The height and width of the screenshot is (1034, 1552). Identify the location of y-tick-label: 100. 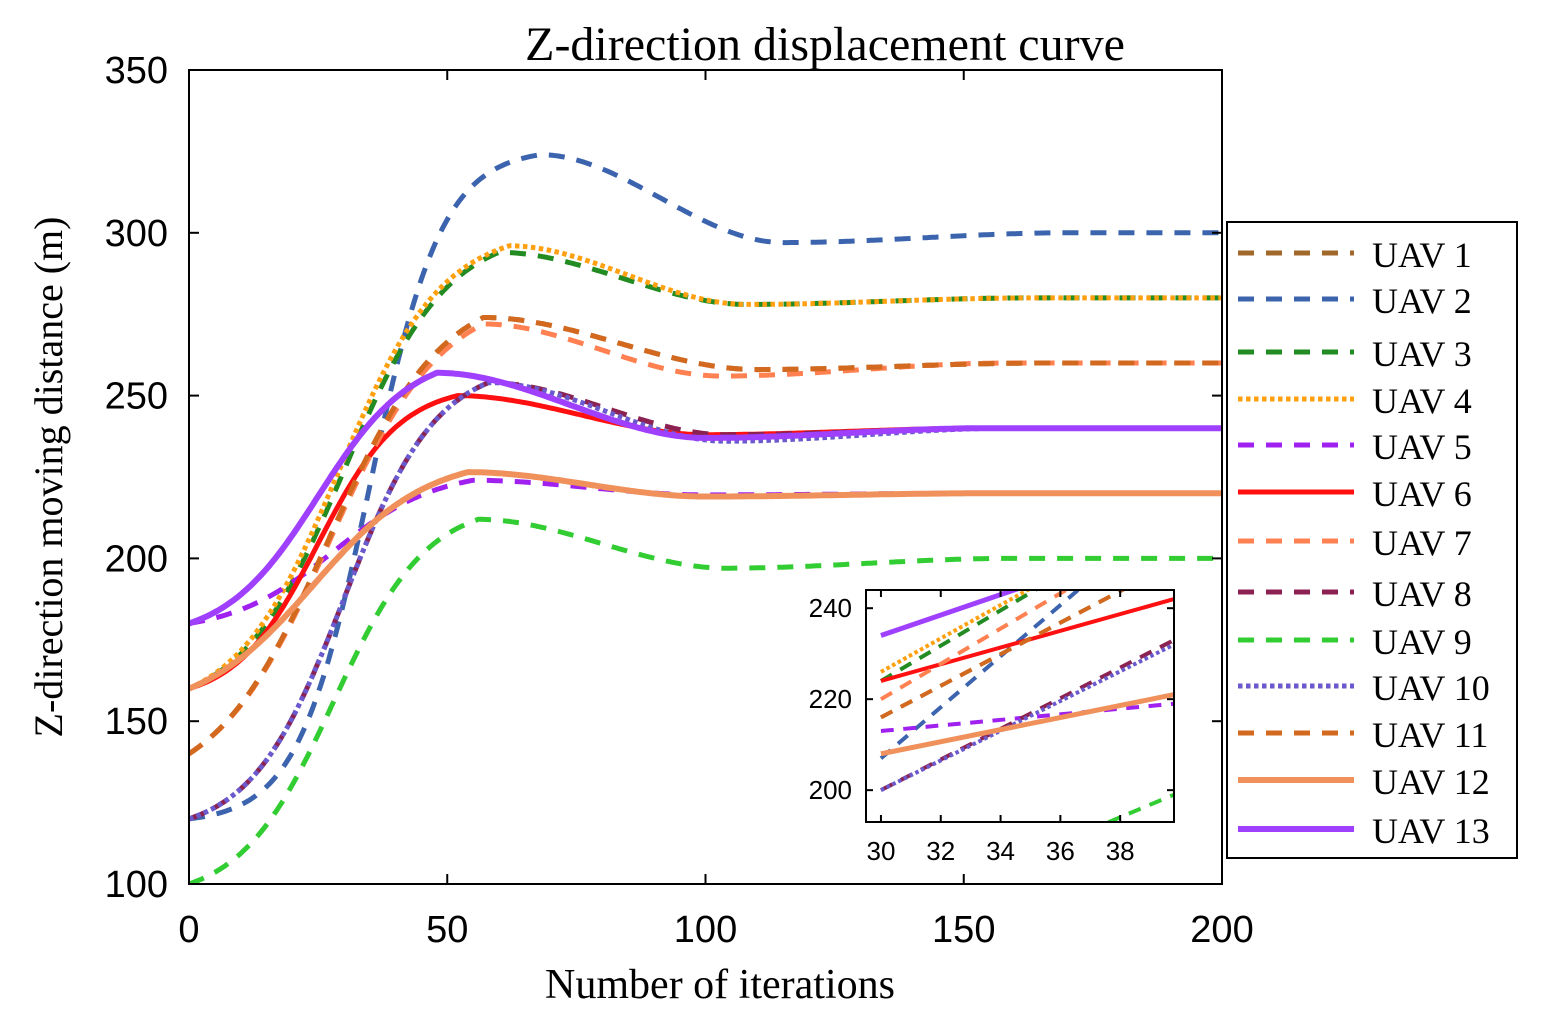
(136, 885).